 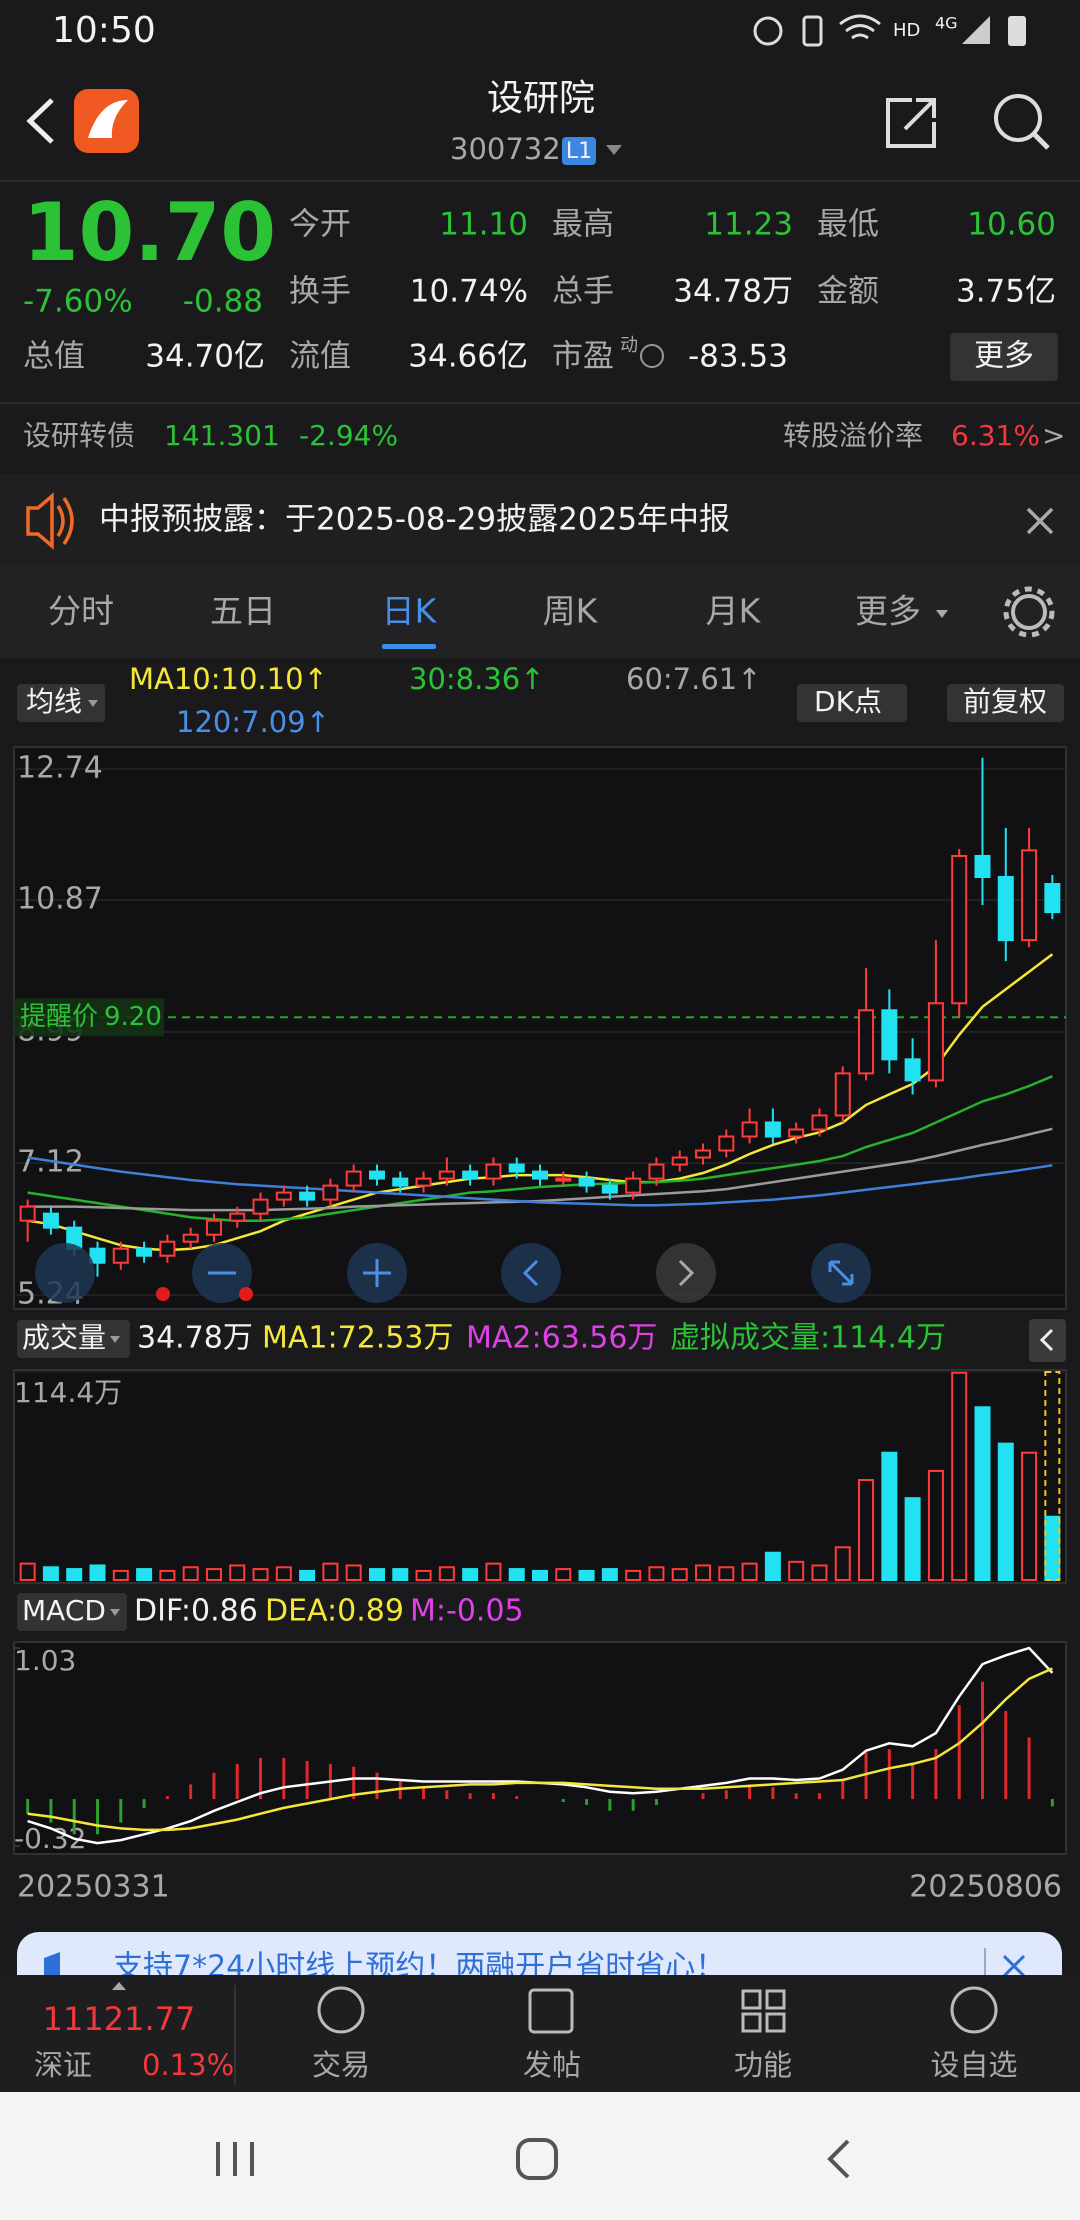 I want to click on field-label: 今开, so click(x=320, y=225).